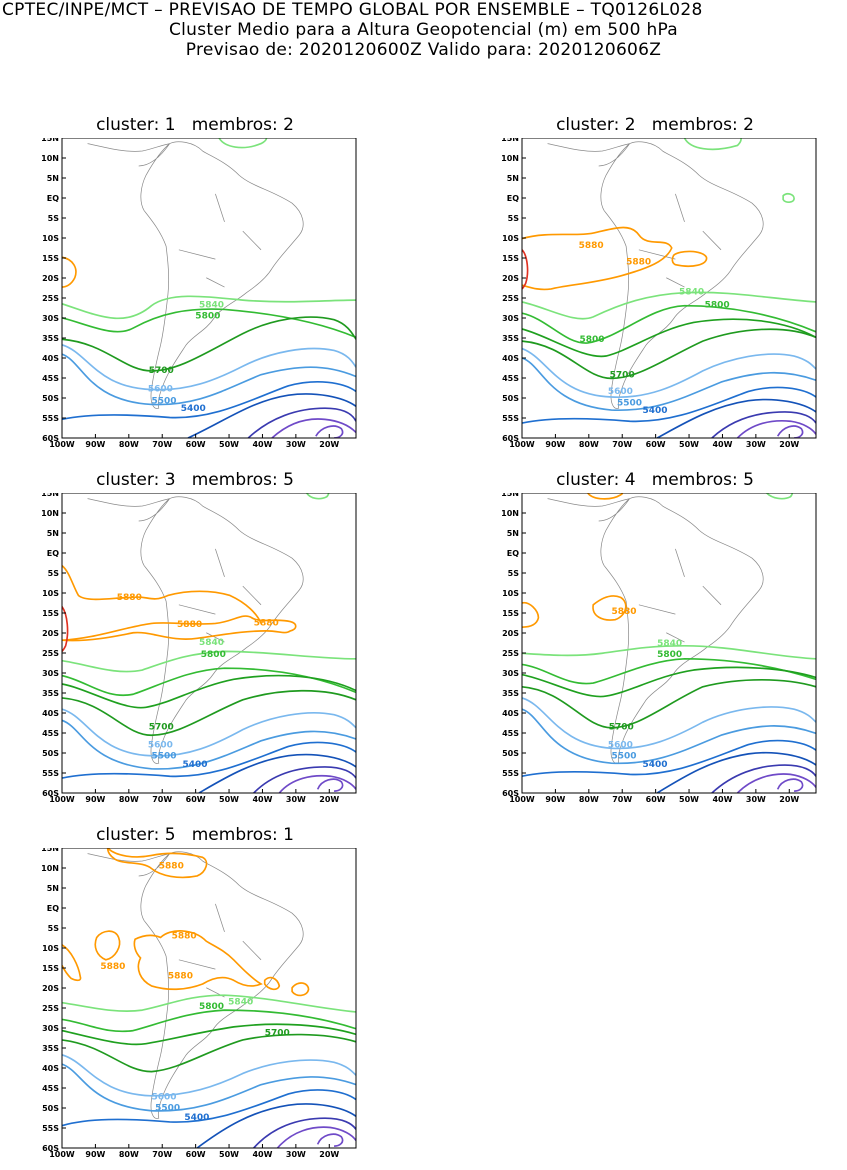  Describe the element at coordinates (591, 246) in the screenshot. I see `label-5880a: 5880` at that location.